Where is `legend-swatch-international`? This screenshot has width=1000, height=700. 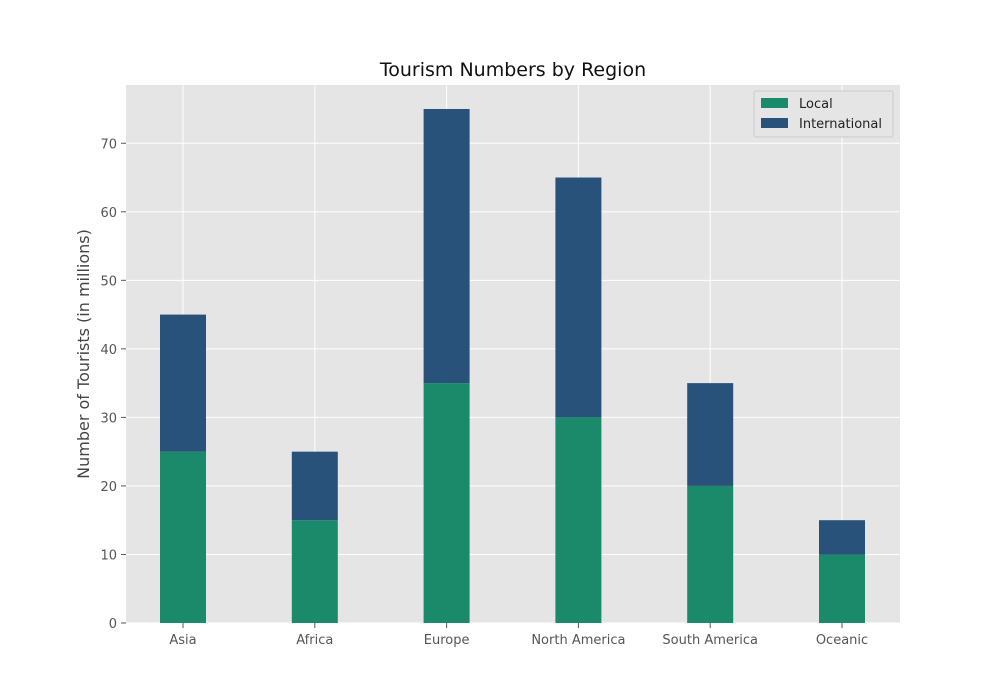
legend-swatch-international is located at coordinates (774, 123).